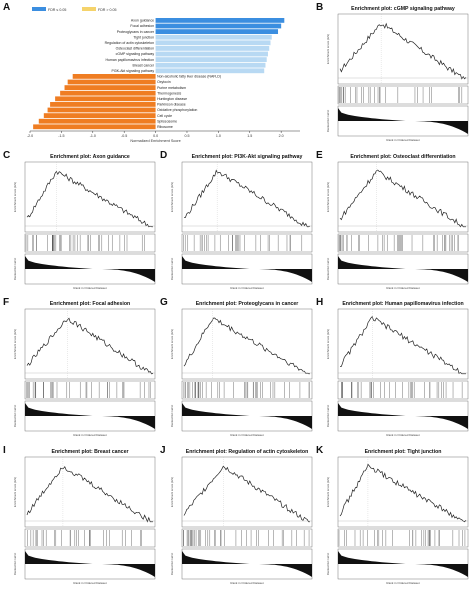  Describe the element at coordinates (164, 116) in the screenshot. I see `bar-category-label: Cell cycle` at that location.